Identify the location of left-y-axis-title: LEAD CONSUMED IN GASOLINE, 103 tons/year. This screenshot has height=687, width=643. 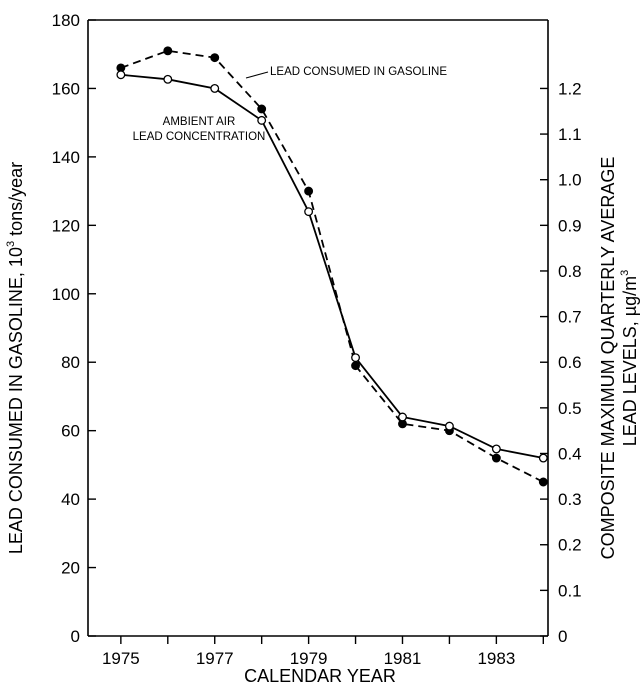
(15, 358).